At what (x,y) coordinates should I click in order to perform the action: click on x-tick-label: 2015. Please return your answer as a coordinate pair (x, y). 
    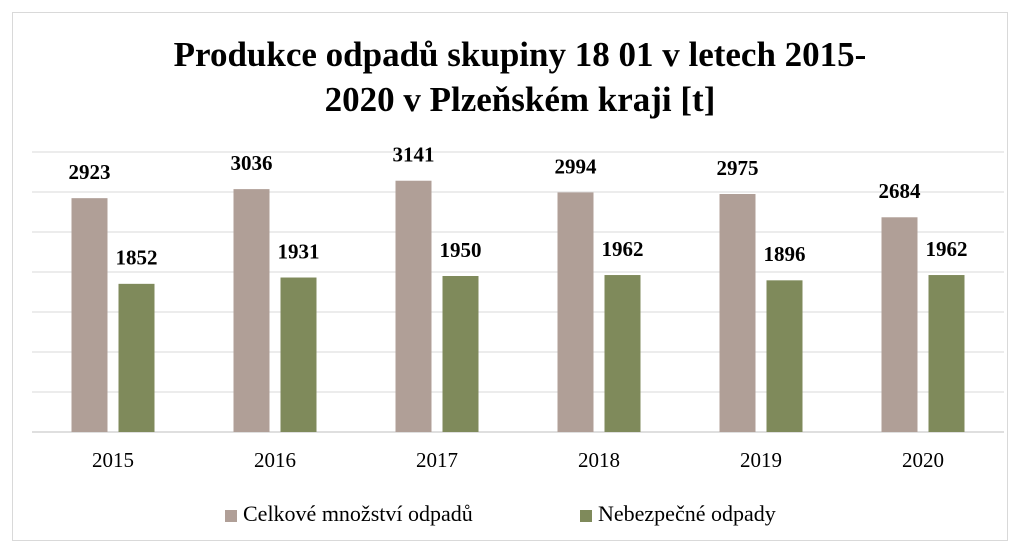
    Looking at the image, I should click on (113, 460).